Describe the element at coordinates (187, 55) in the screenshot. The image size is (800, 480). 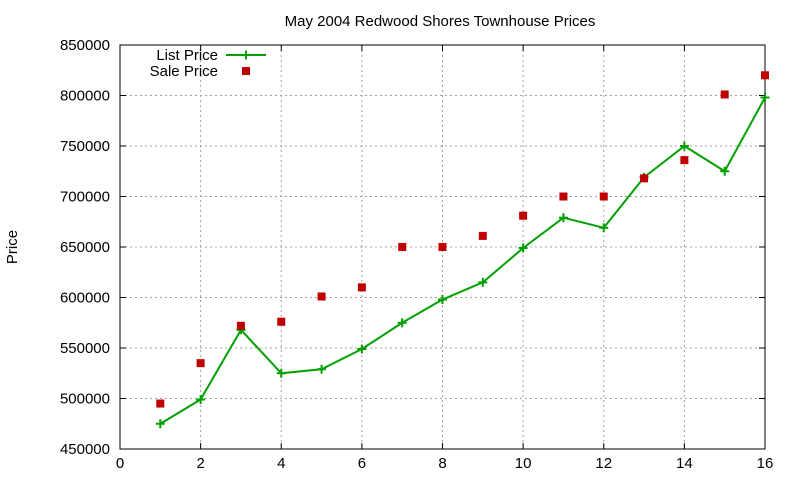
I see `legend-label: List Price` at that location.